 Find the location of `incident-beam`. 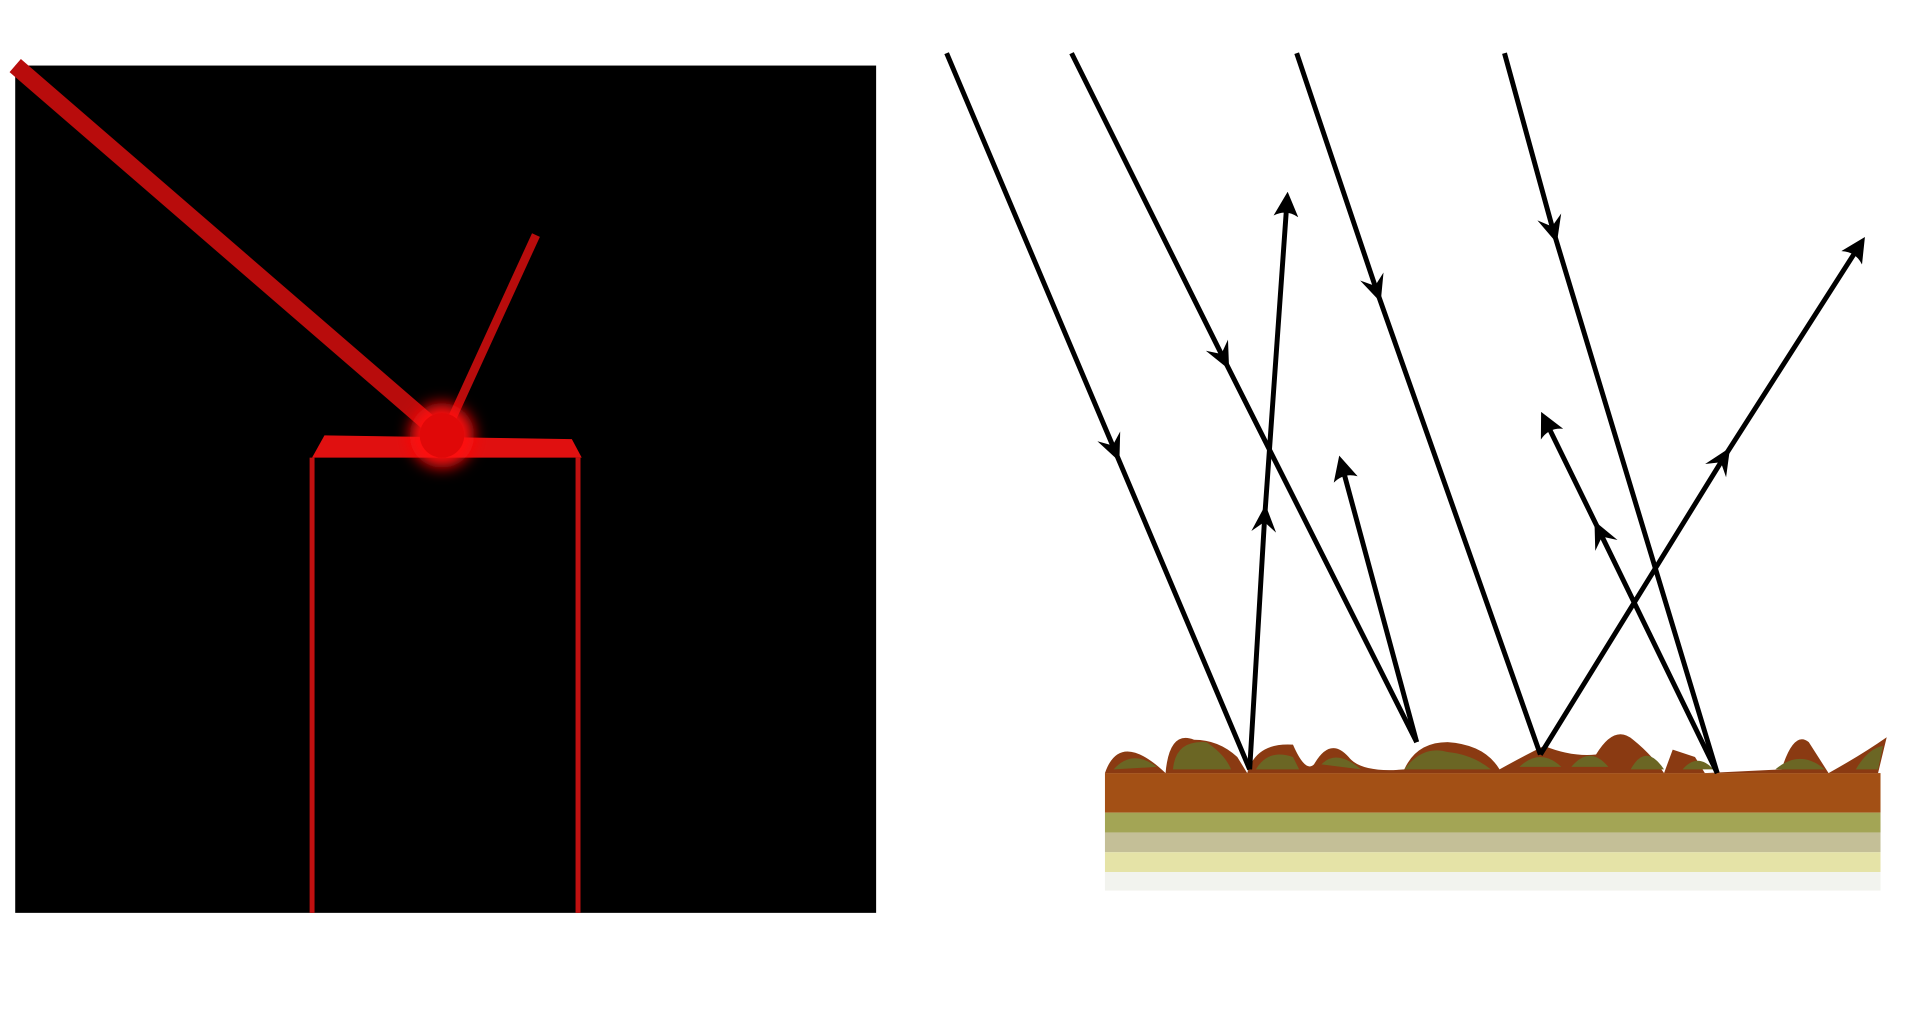

incident-beam is located at coordinates (225, 247).